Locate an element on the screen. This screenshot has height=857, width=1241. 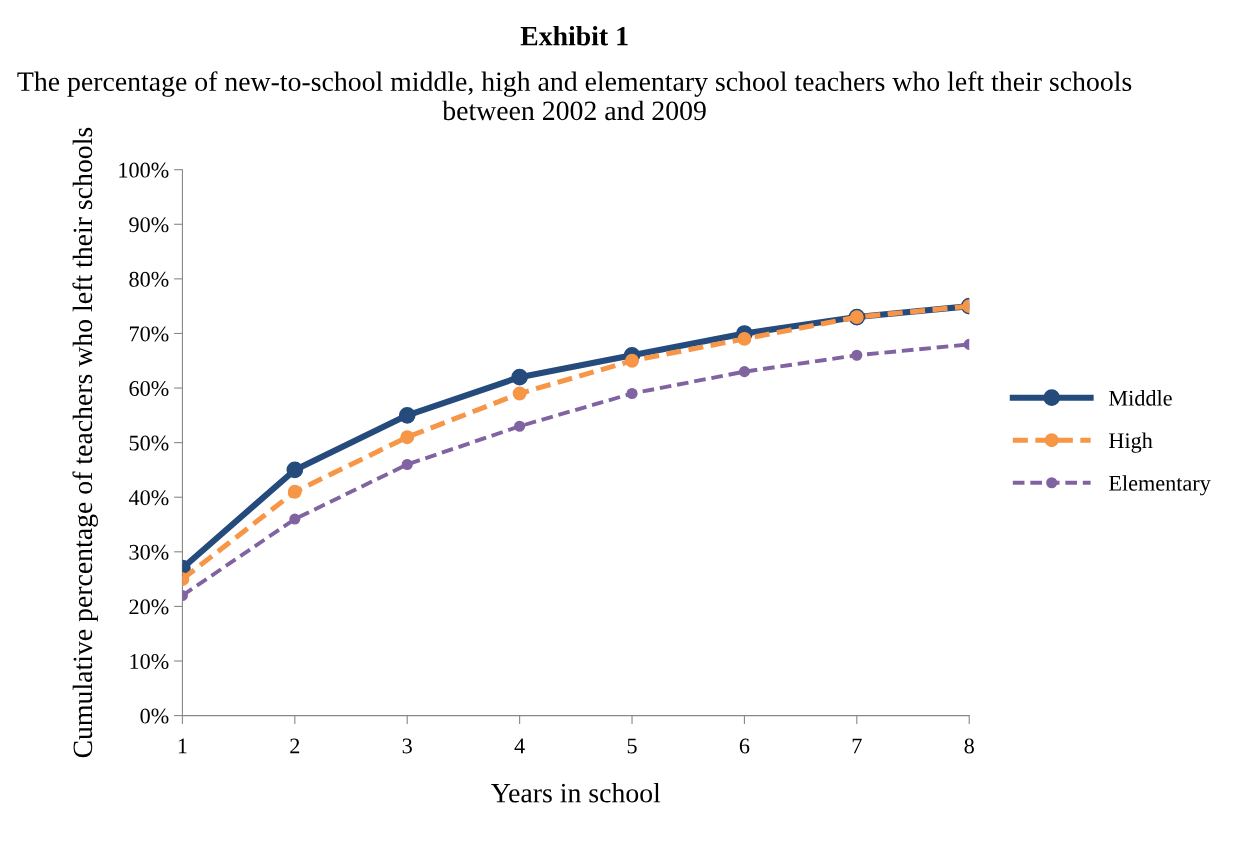
legend-label: Elementary is located at coordinates (1160, 485).